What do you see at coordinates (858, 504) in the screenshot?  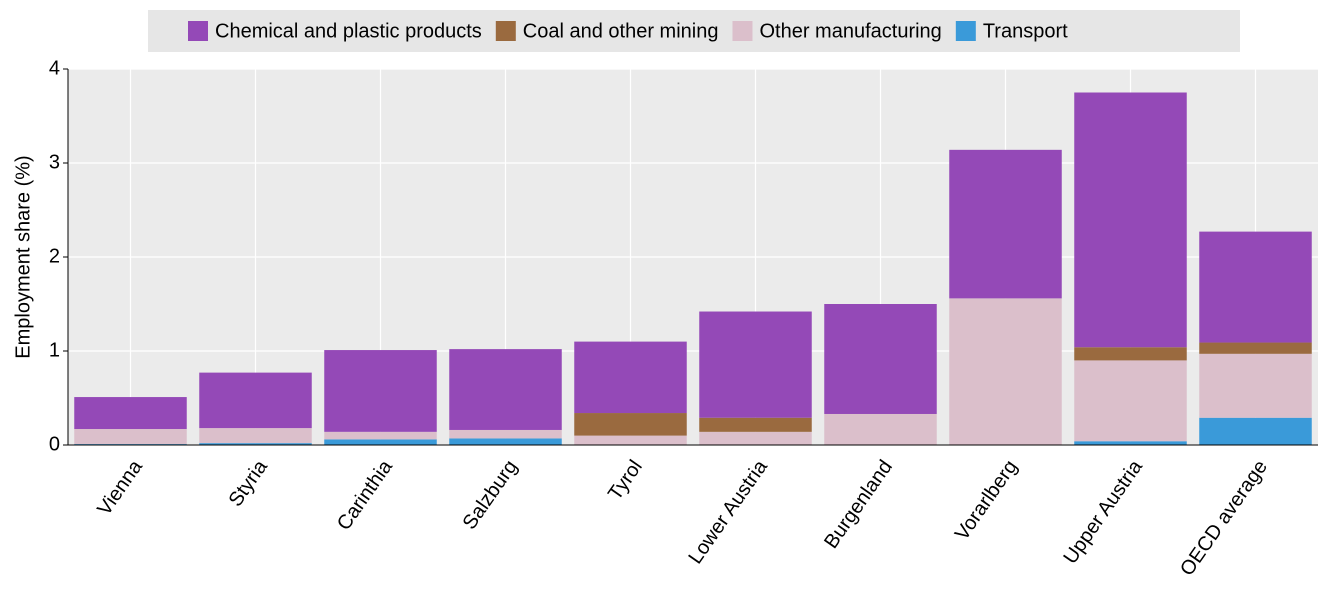 I see `x-tick-label: Burgenland` at bounding box center [858, 504].